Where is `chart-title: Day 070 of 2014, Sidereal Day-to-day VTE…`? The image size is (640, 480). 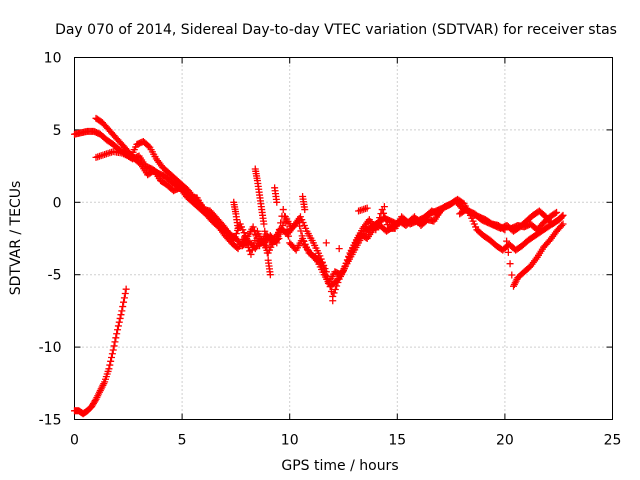
chart-title: Day 070 of 2014, Sidereal Day-to-day VTE… is located at coordinates (336, 30).